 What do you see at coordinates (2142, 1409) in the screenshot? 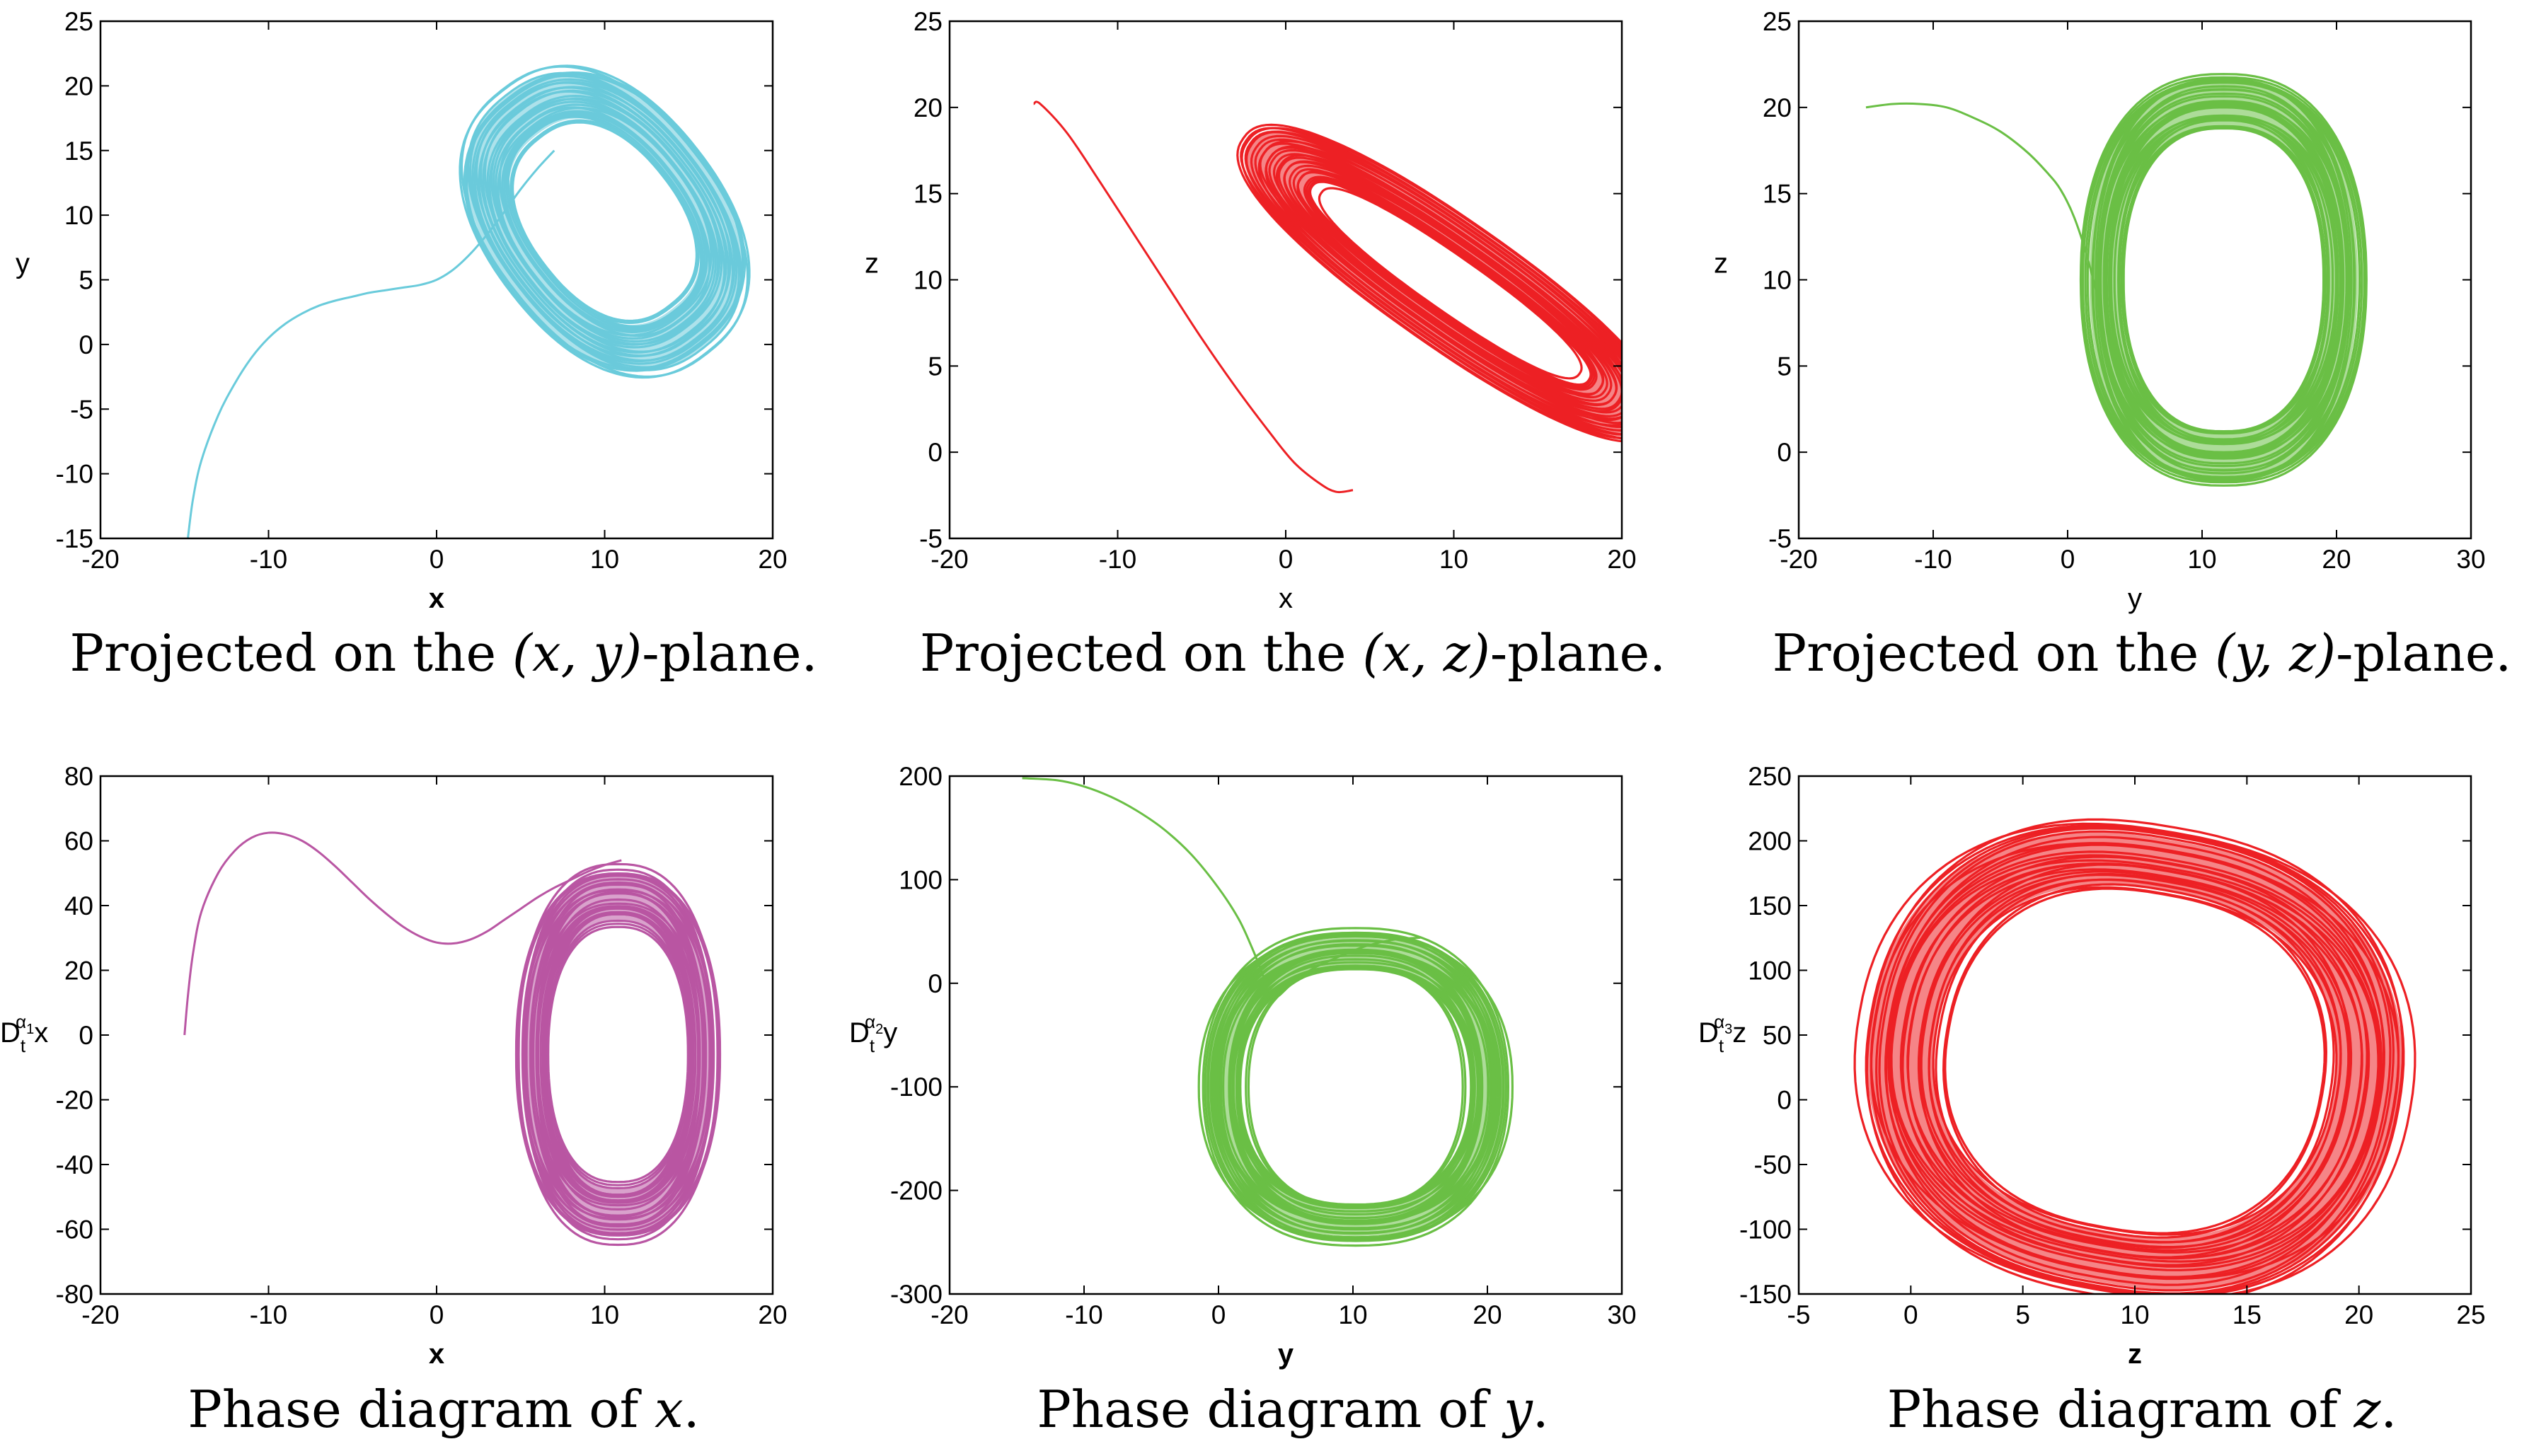
I see `panel-caption: Phase diagram of z.` at bounding box center [2142, 1409].